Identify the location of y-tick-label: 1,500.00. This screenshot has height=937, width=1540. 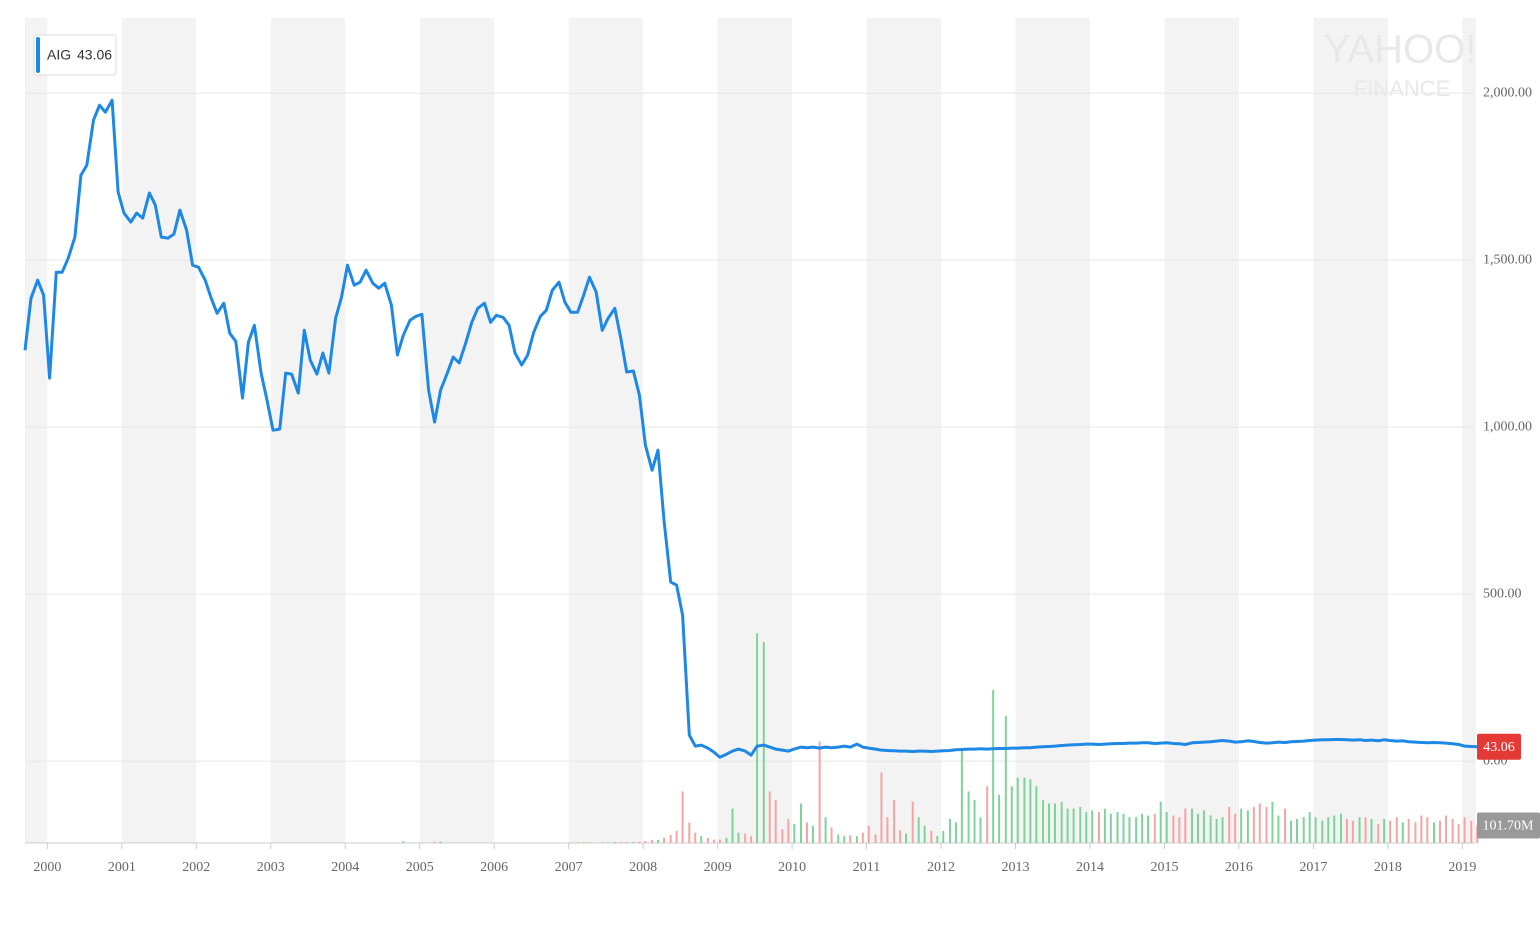
(1507, 259).